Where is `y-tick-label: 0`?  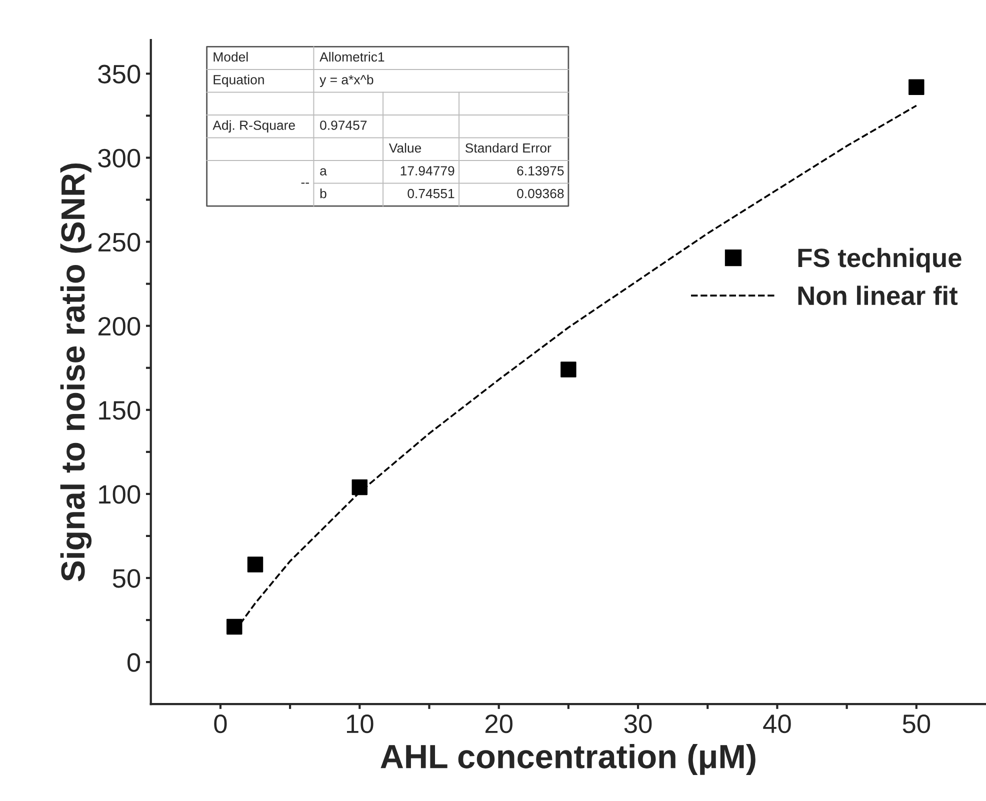 y-tick-label: 0 is located at coordinates (133, 662).